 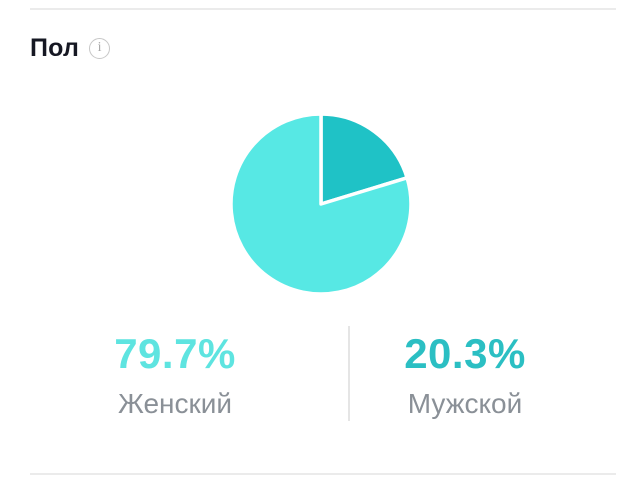 What do you see at coordinates (349, 373) in the screenshot?
I see `stats-divider` at bounding box center [349, 373].